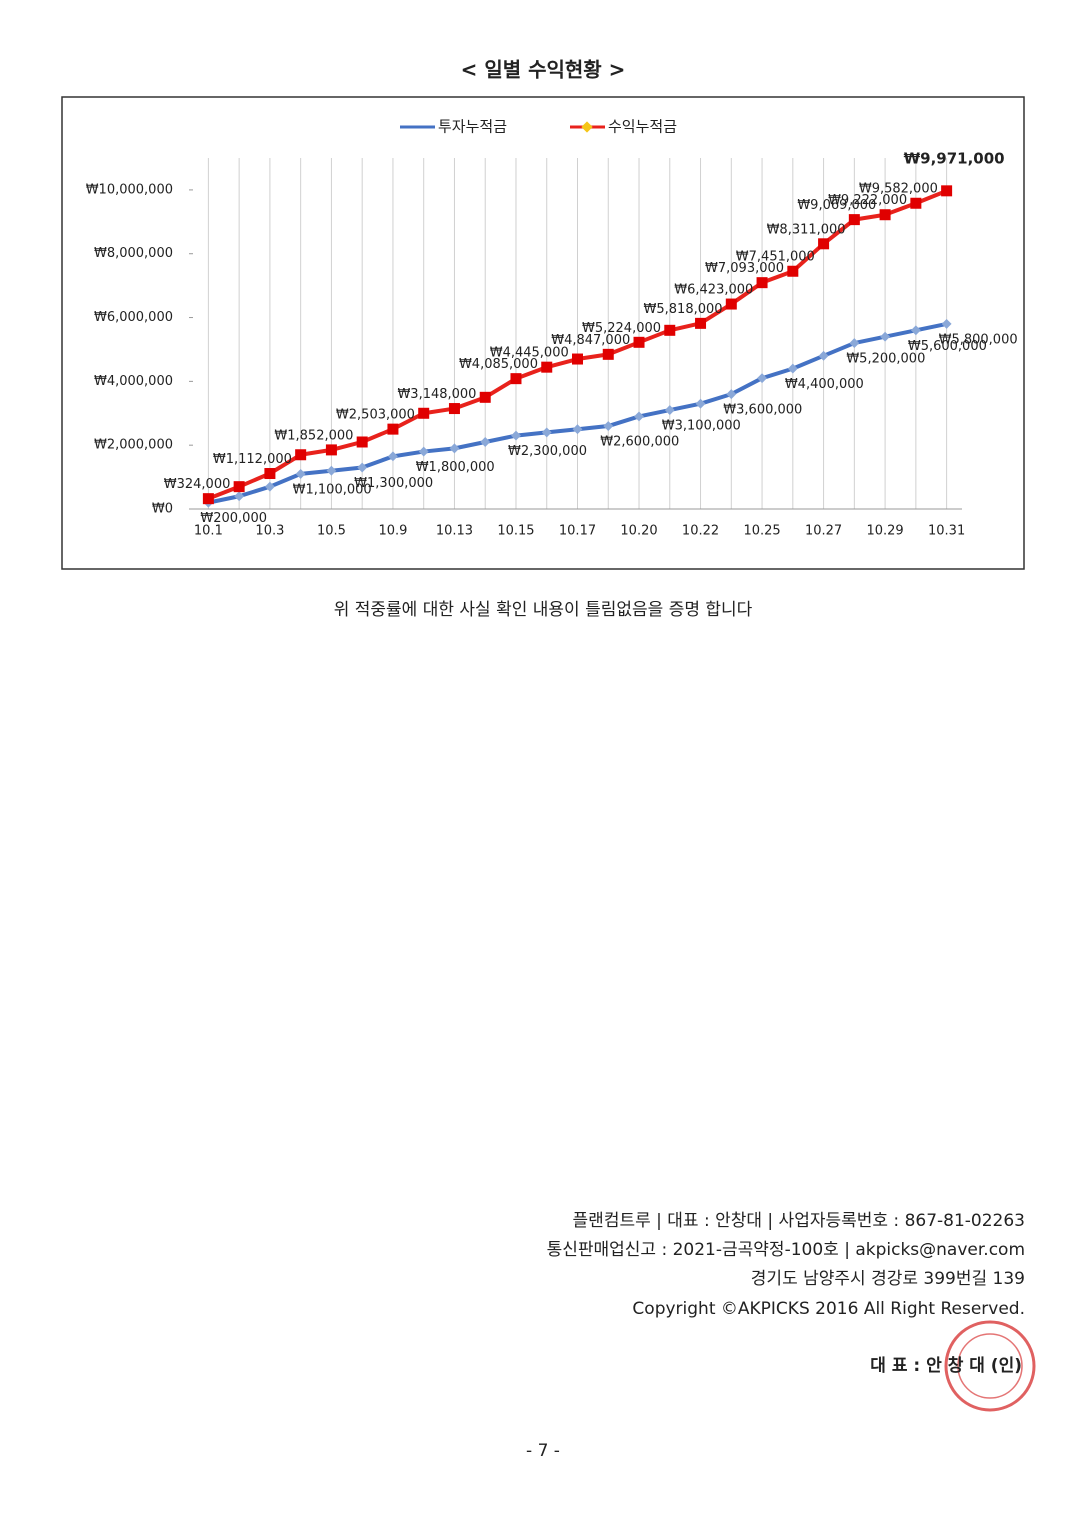 The height and width of the screenshot is (1522, 1080). I want to click on data-label: ₩5,200,000, so click(885, 359).